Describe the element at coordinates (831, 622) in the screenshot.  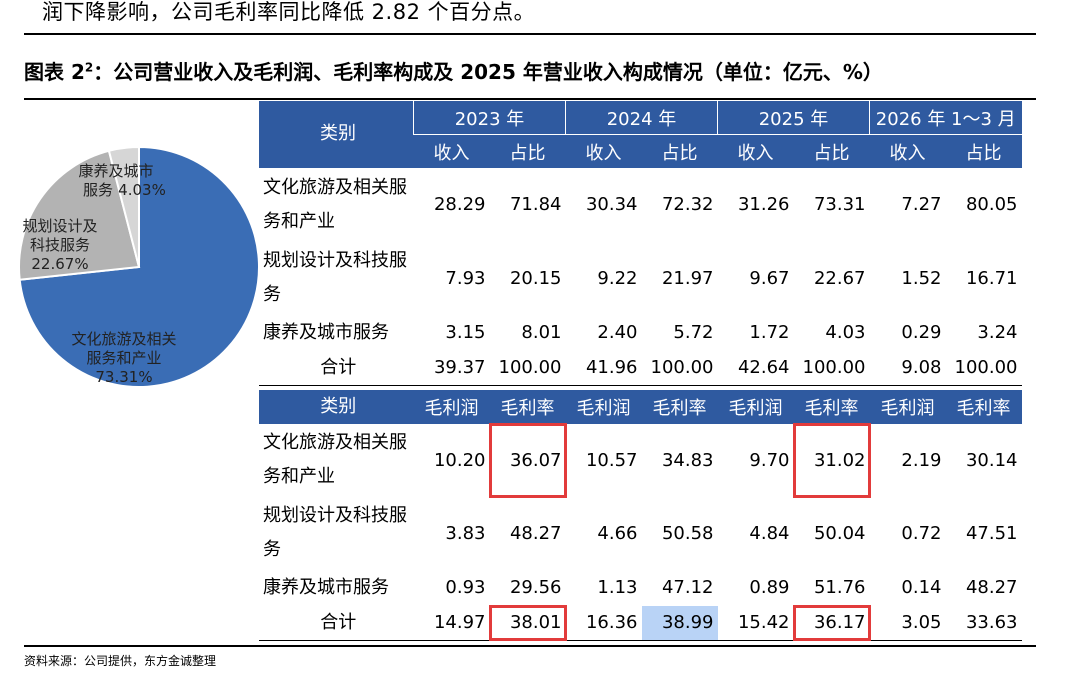
I see `table-cell: 36.17` at that location.